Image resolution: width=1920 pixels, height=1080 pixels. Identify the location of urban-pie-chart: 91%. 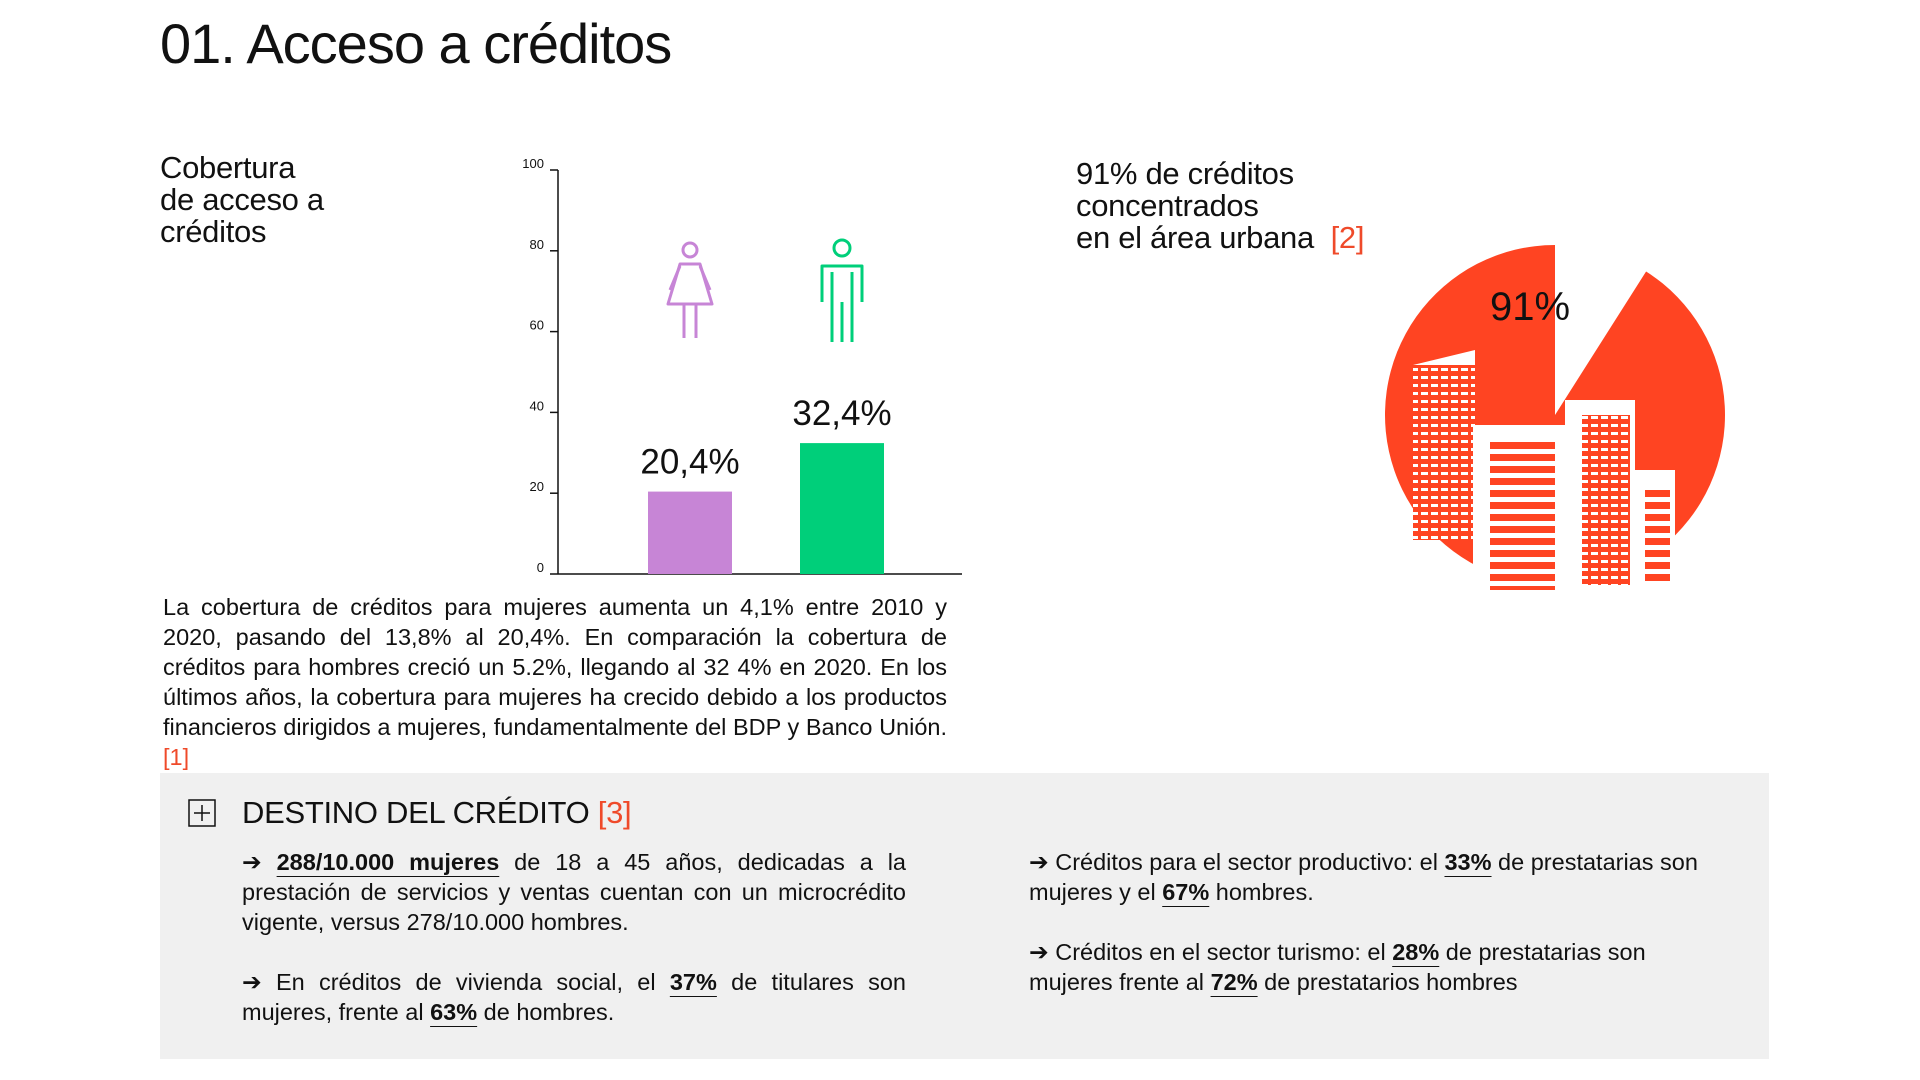
(1555, 422).